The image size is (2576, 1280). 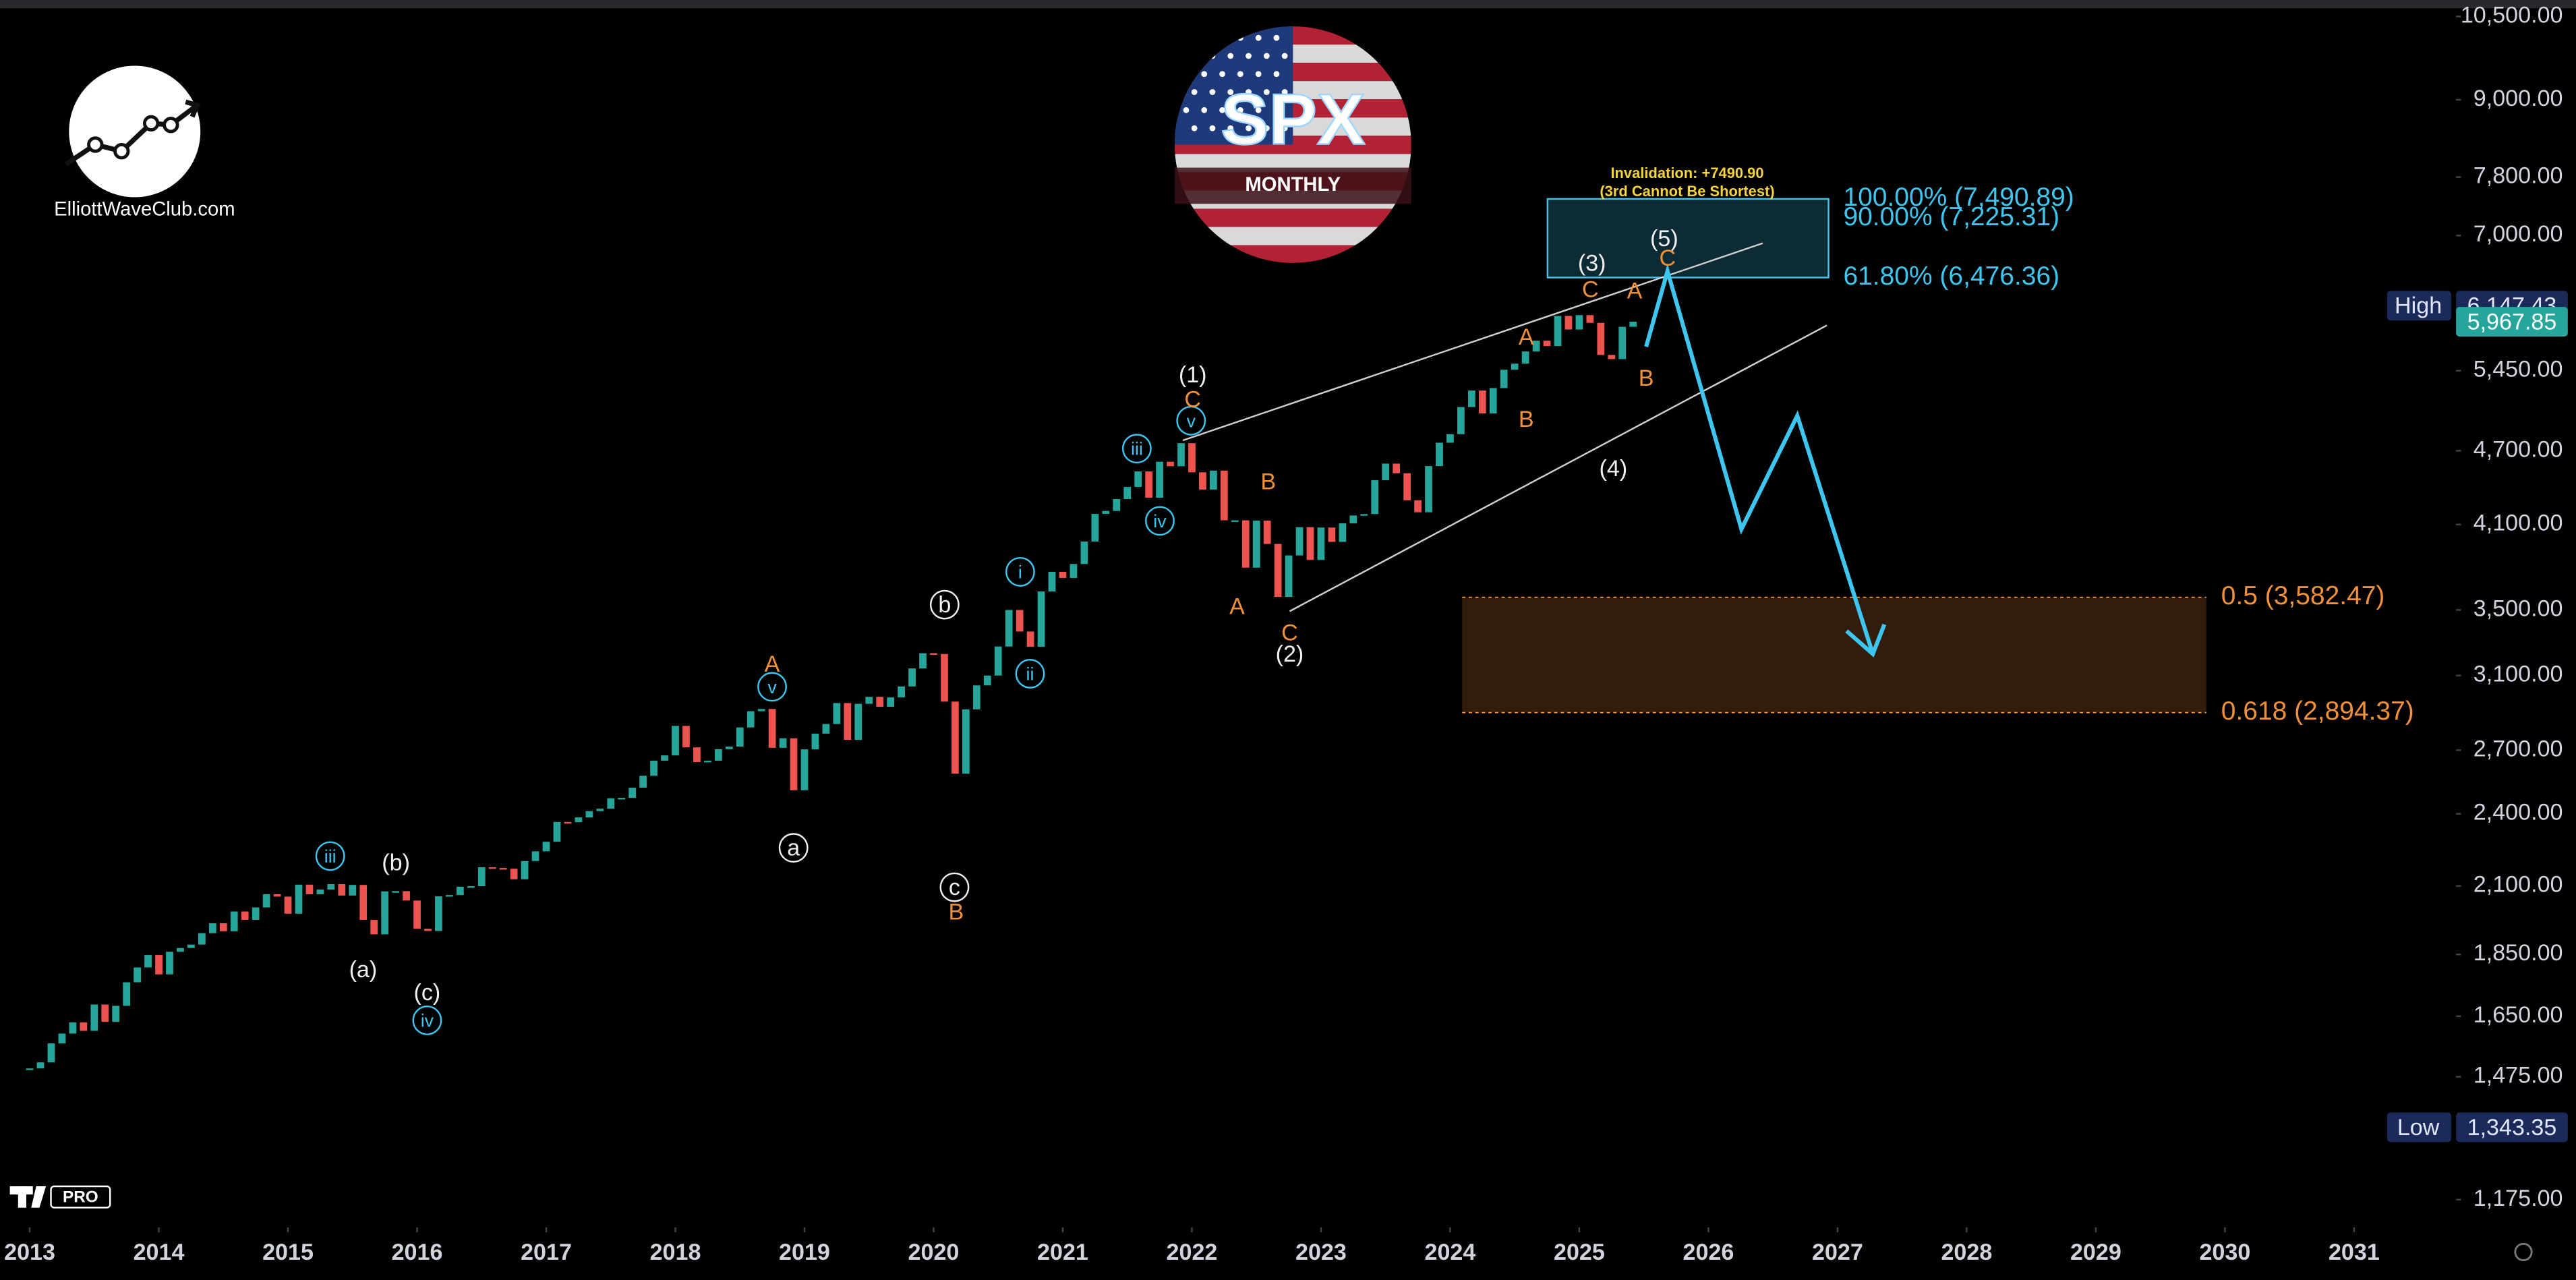 What do you see at coordinates (2518, 812) in the screenshot?
I see `y-tick-label: 2,400.00` at bounding box center [2518, 812].